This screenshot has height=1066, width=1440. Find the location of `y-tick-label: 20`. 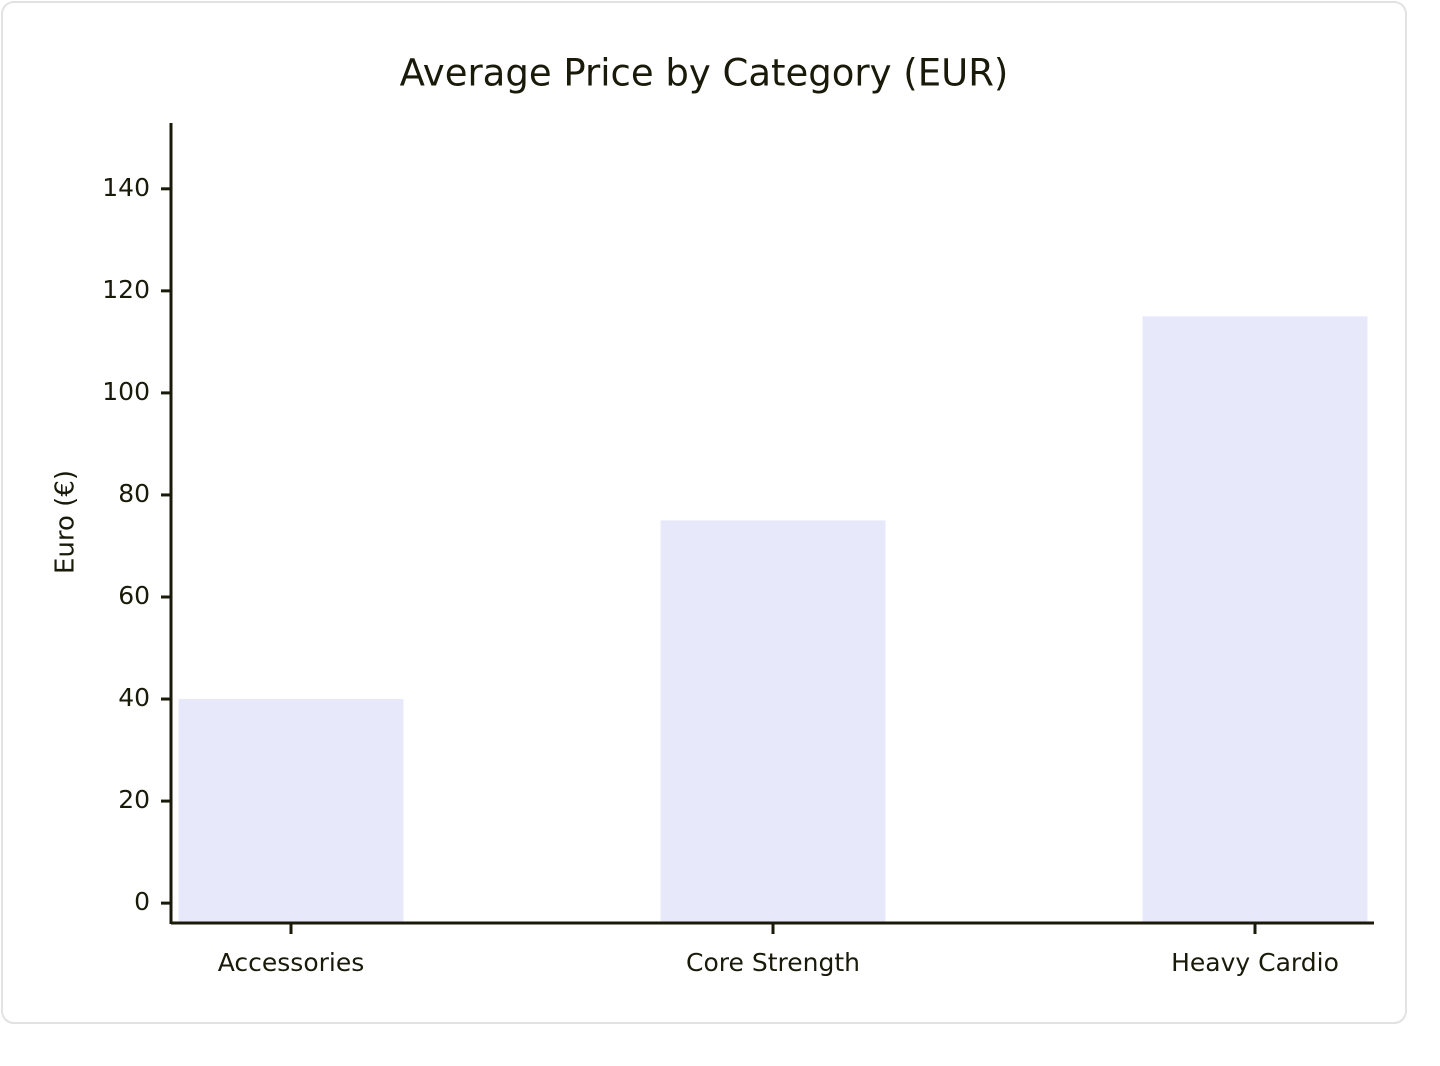

y-tick-label: 20 is located at coordinates (134, 799).